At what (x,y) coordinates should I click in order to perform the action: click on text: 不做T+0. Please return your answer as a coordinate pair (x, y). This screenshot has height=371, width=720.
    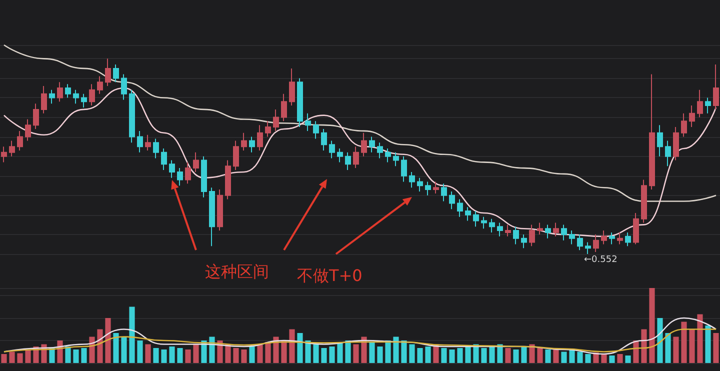
    Looking at the image, I should click on (329, 276).